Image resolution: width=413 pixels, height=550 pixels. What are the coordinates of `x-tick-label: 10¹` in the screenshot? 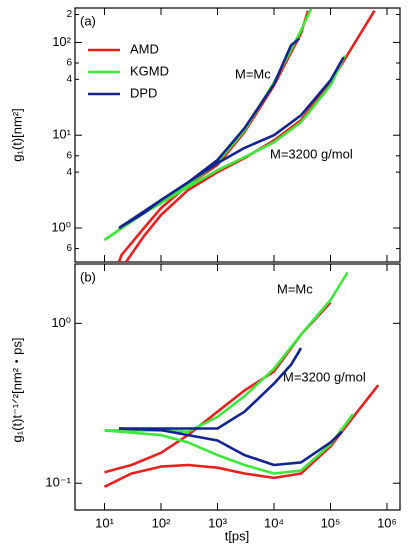 It's located at (104, 522).